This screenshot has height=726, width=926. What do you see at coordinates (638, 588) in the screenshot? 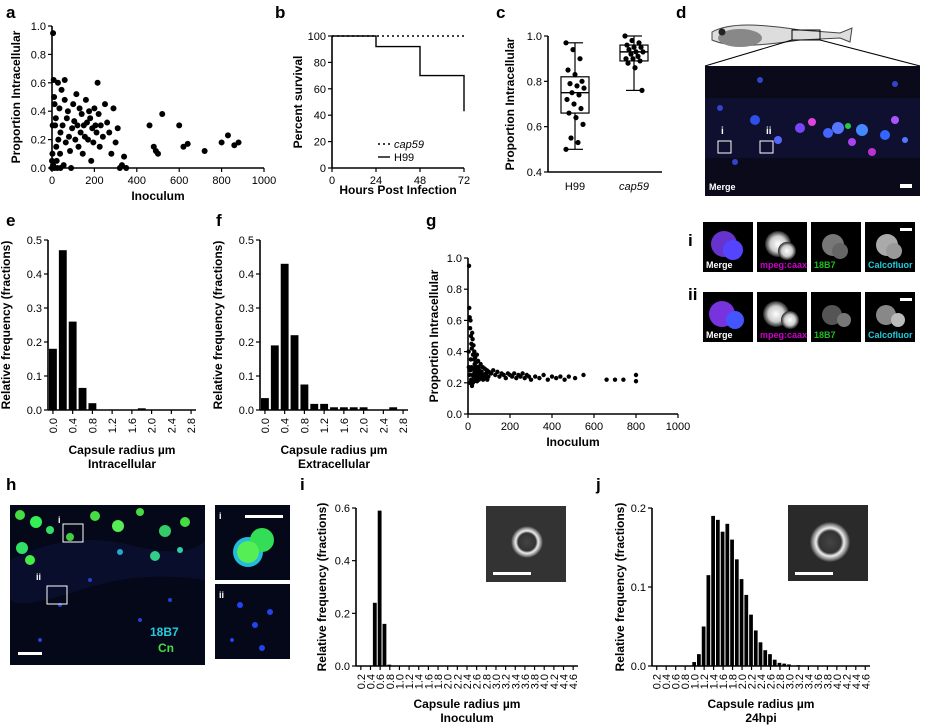
I see `y-tick-label: 0.1` at bounding box center [638, 588].